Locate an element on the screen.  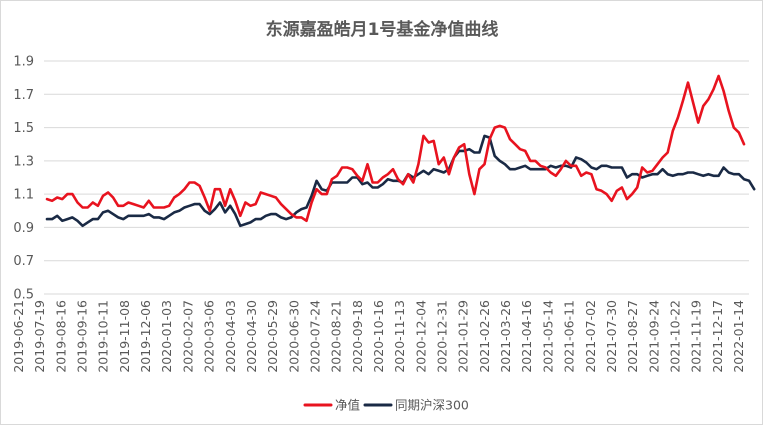
legend-label: 同期沪深300 is located at coordinates (432, 405).